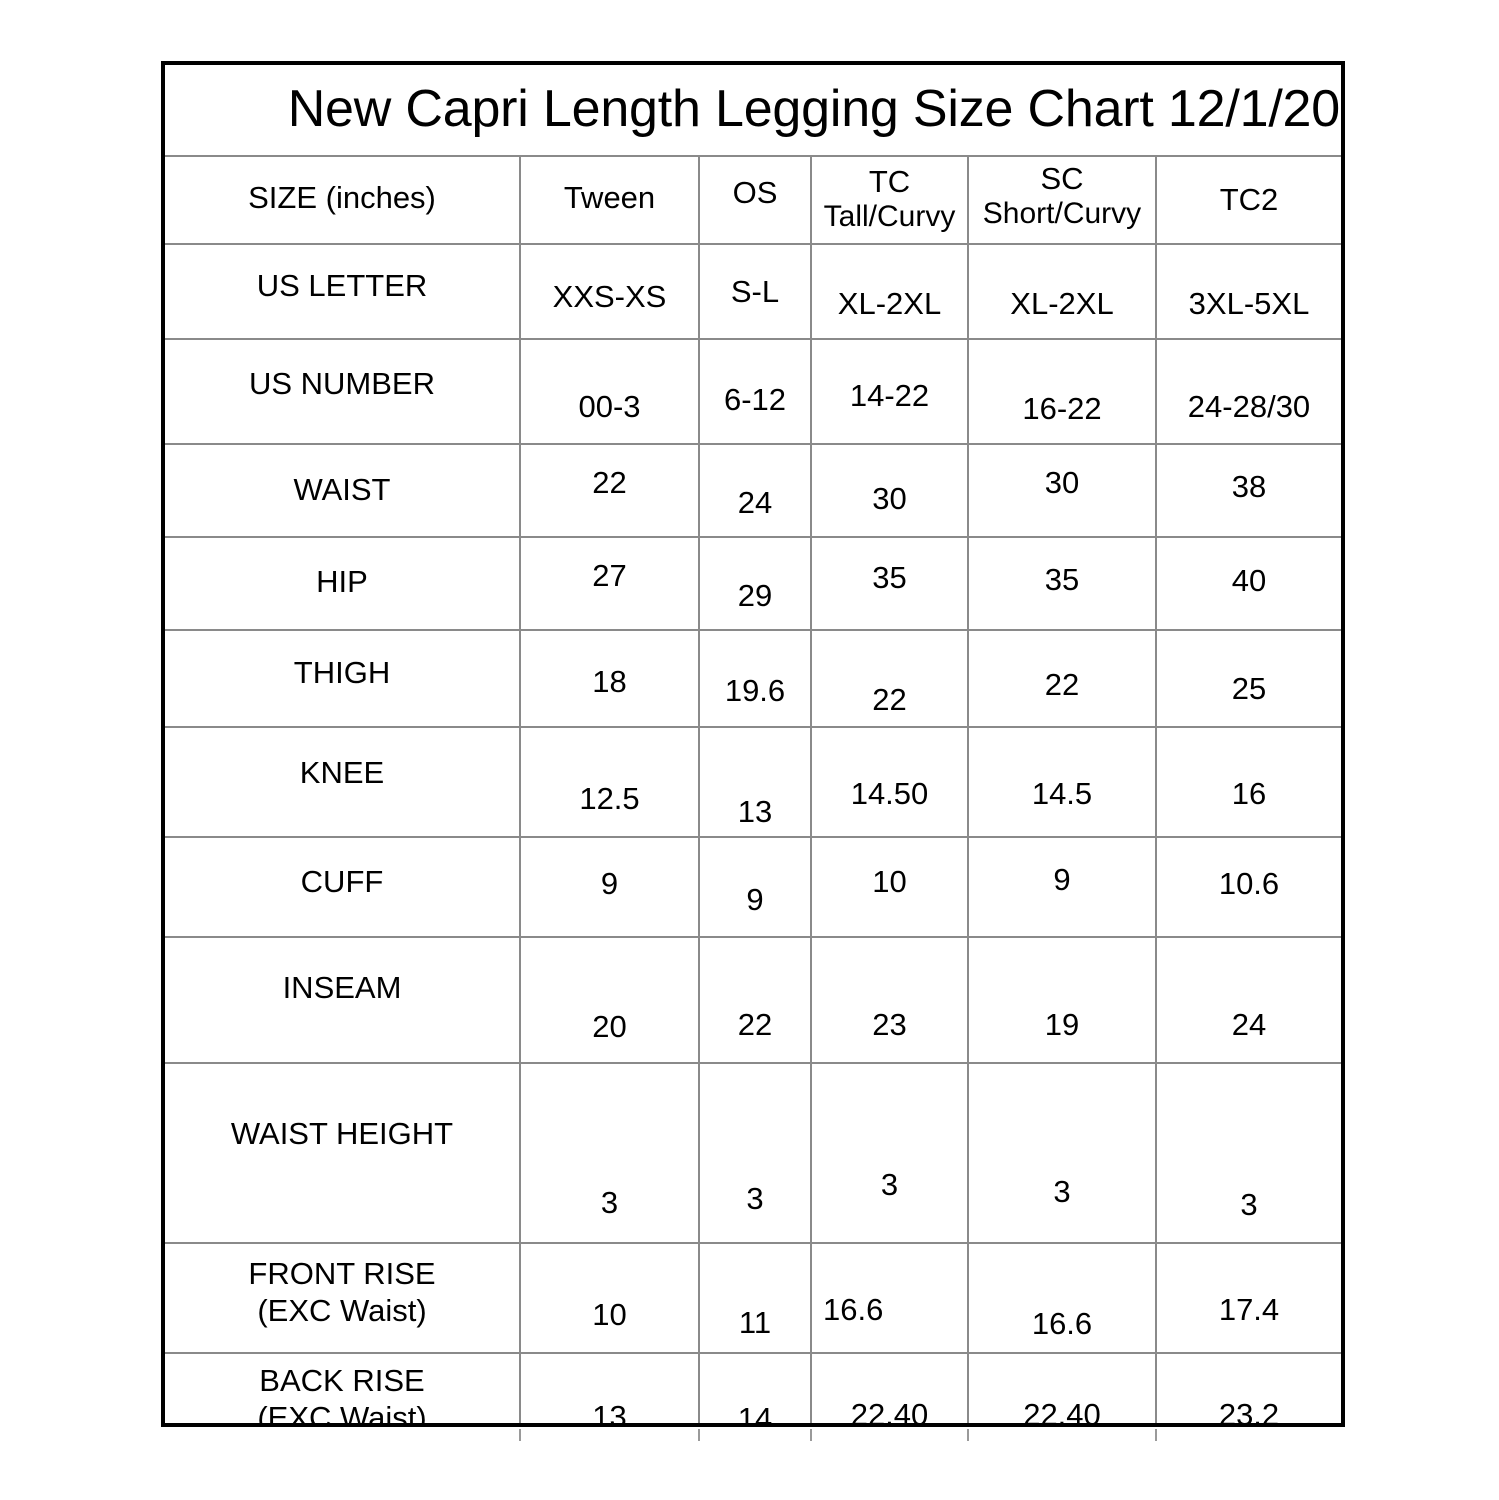 This screenshot has height=1500, width=1499. I want to click on value-cell: 14.5, so click(1061, 782).